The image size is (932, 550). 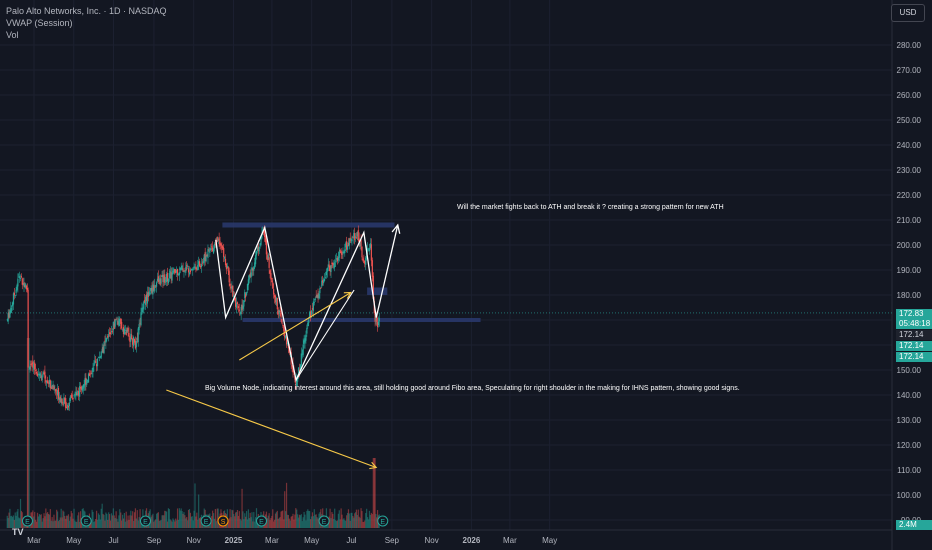 I want to click on y-tick-label: 110.00, so click(x=909, y=470).